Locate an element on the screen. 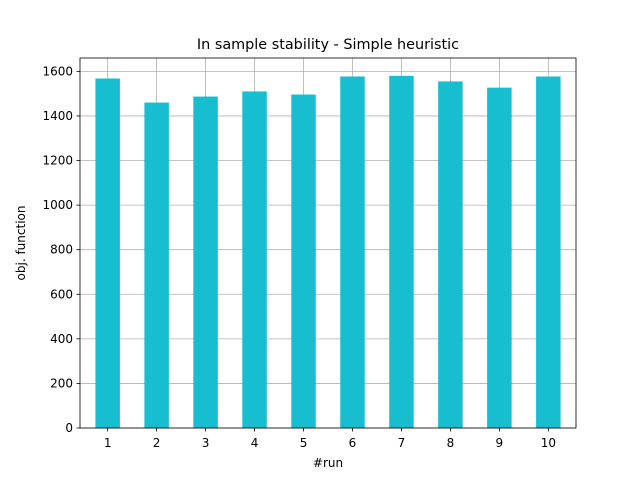 Image resolution: width=640 pixels, height=484 pixels. y-tick-label: 1600 is located at coordinates (57, 71).